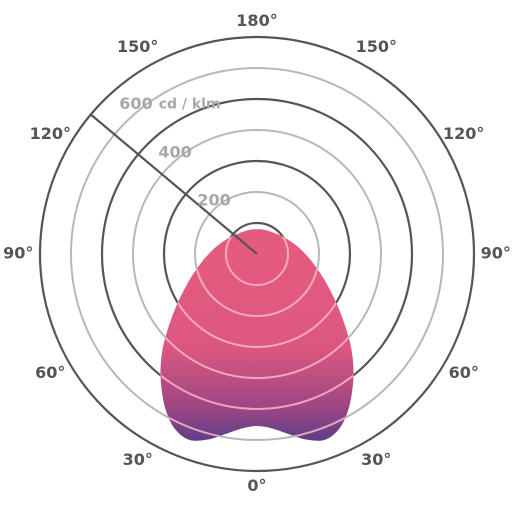 The image size is (515, 508). Describe the element at coordinates (135, 103) in the screenshot. I see `radial-tick-label: 600` at that location.